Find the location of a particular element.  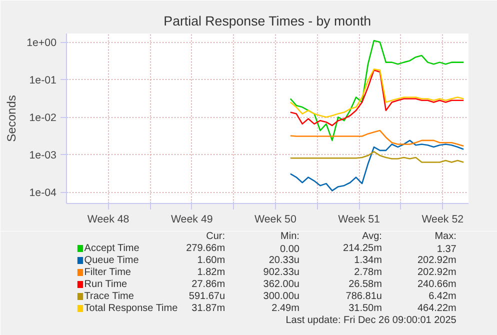

text: 31.87m is located at coordinates (209, 308).